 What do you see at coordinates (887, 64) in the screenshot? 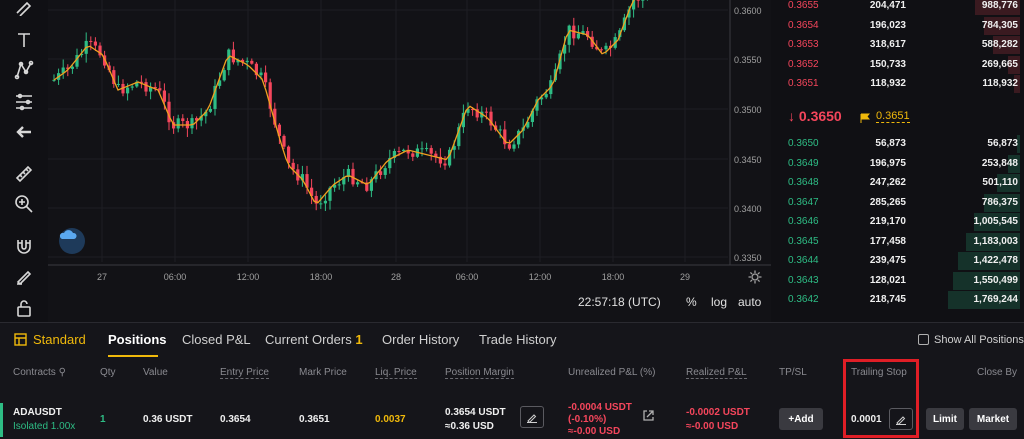
I see `ob-qty: 150,733` at bounding box center [887, 64].